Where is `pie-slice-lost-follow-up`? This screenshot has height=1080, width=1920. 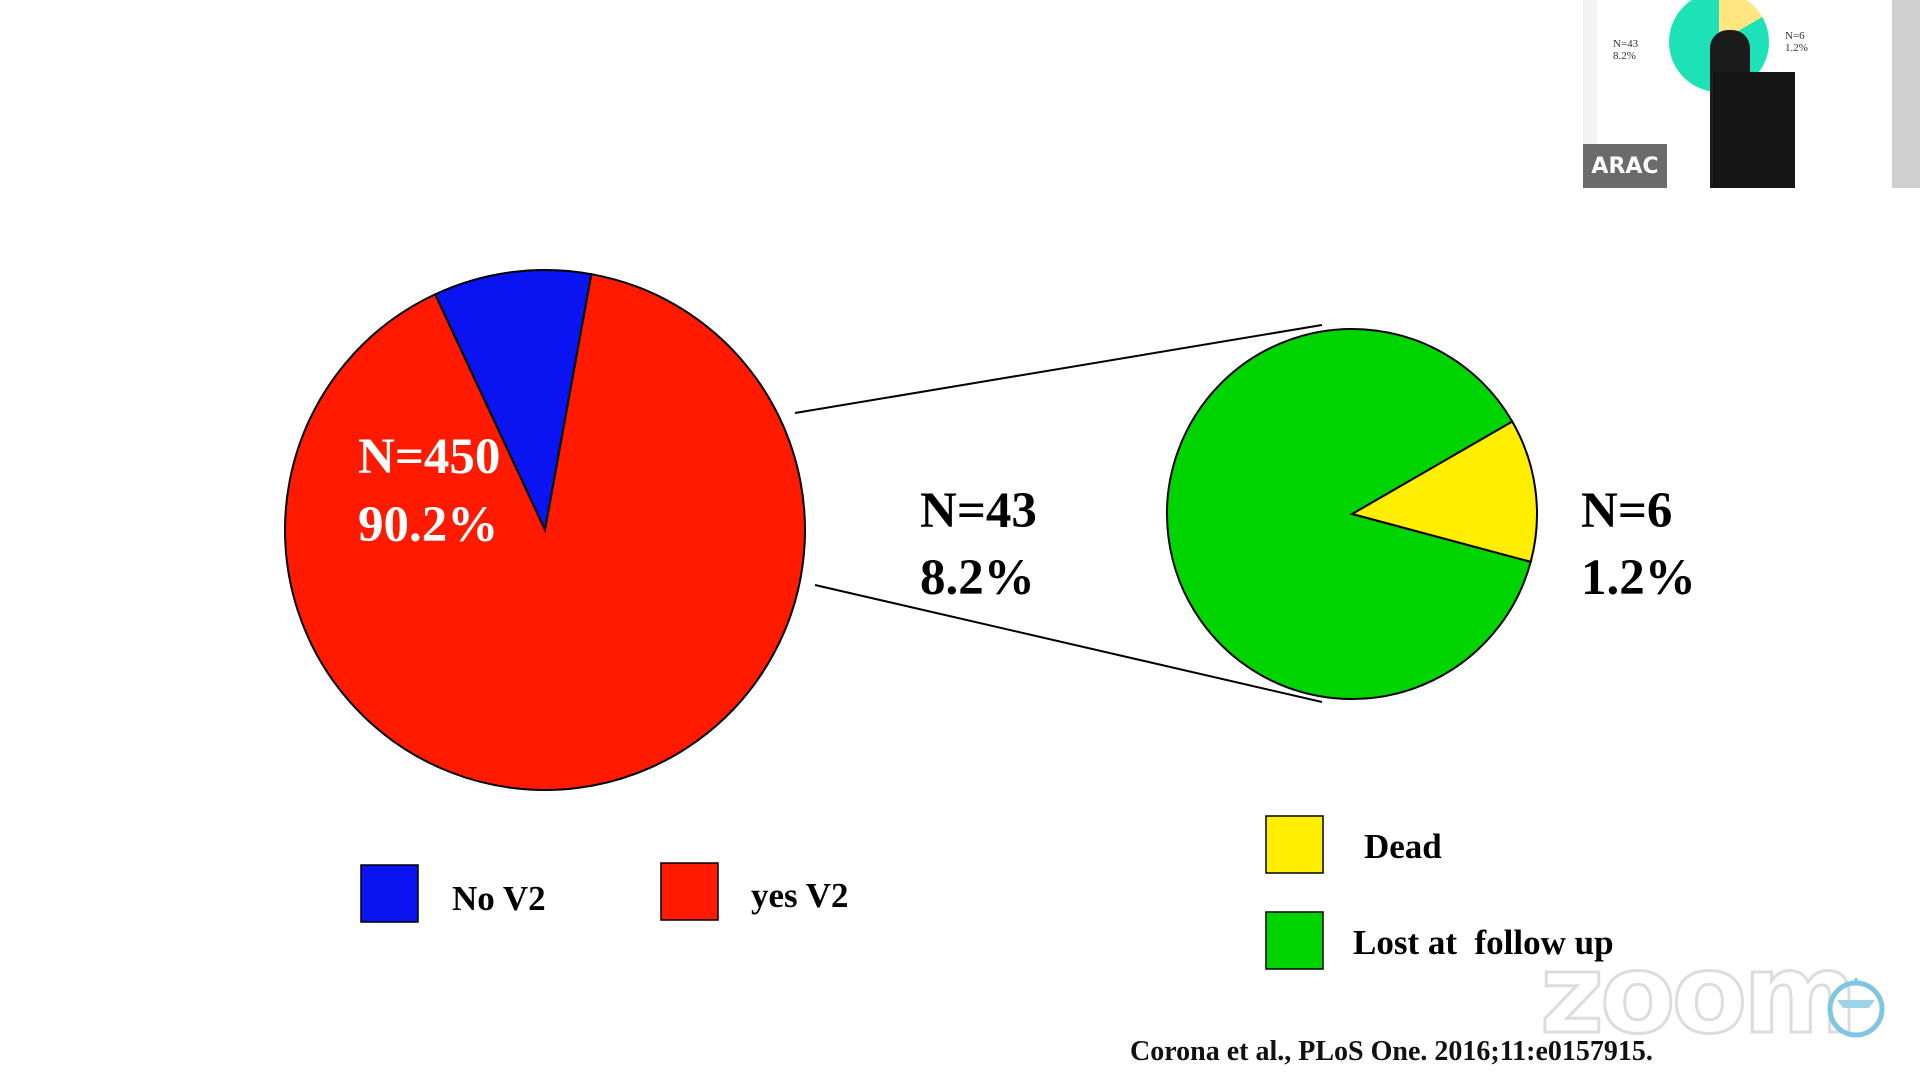 pie-slice-lost-follow-up is located at coordinates (1349, 514).